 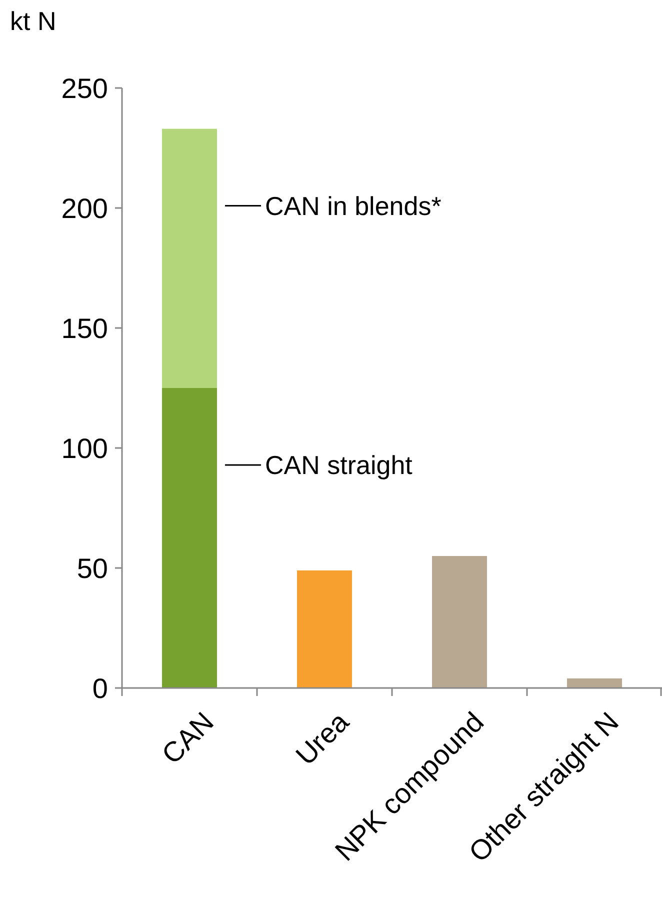 I want to click on y-tick-label: 50, so click(x=92, y=568).